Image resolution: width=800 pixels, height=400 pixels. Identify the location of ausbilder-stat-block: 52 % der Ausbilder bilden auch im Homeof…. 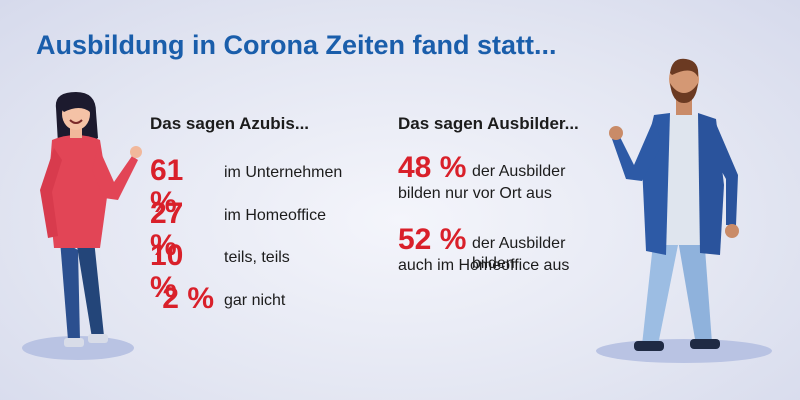
(498, 252).